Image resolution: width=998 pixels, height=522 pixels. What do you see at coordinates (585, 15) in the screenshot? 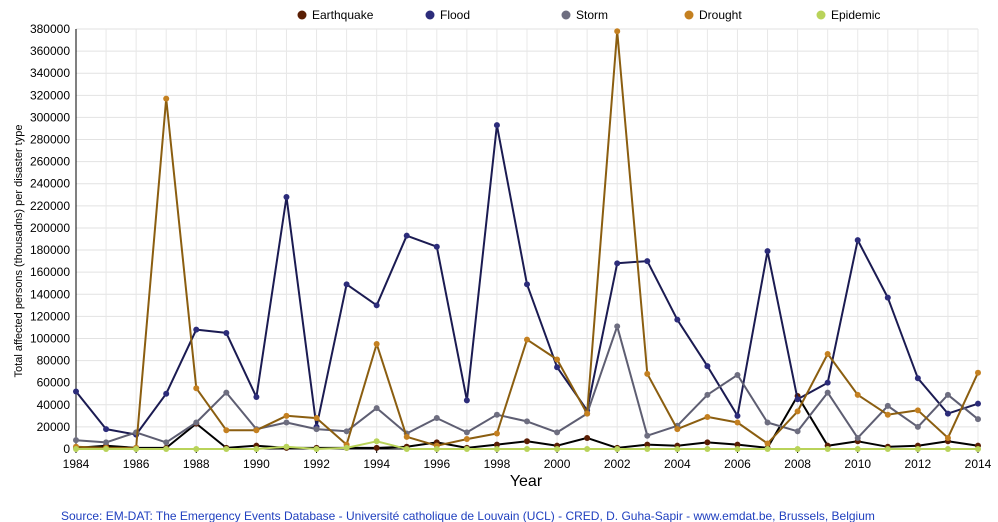
I see `legend-item-storm: Storm` at bounding box center [585, 15].